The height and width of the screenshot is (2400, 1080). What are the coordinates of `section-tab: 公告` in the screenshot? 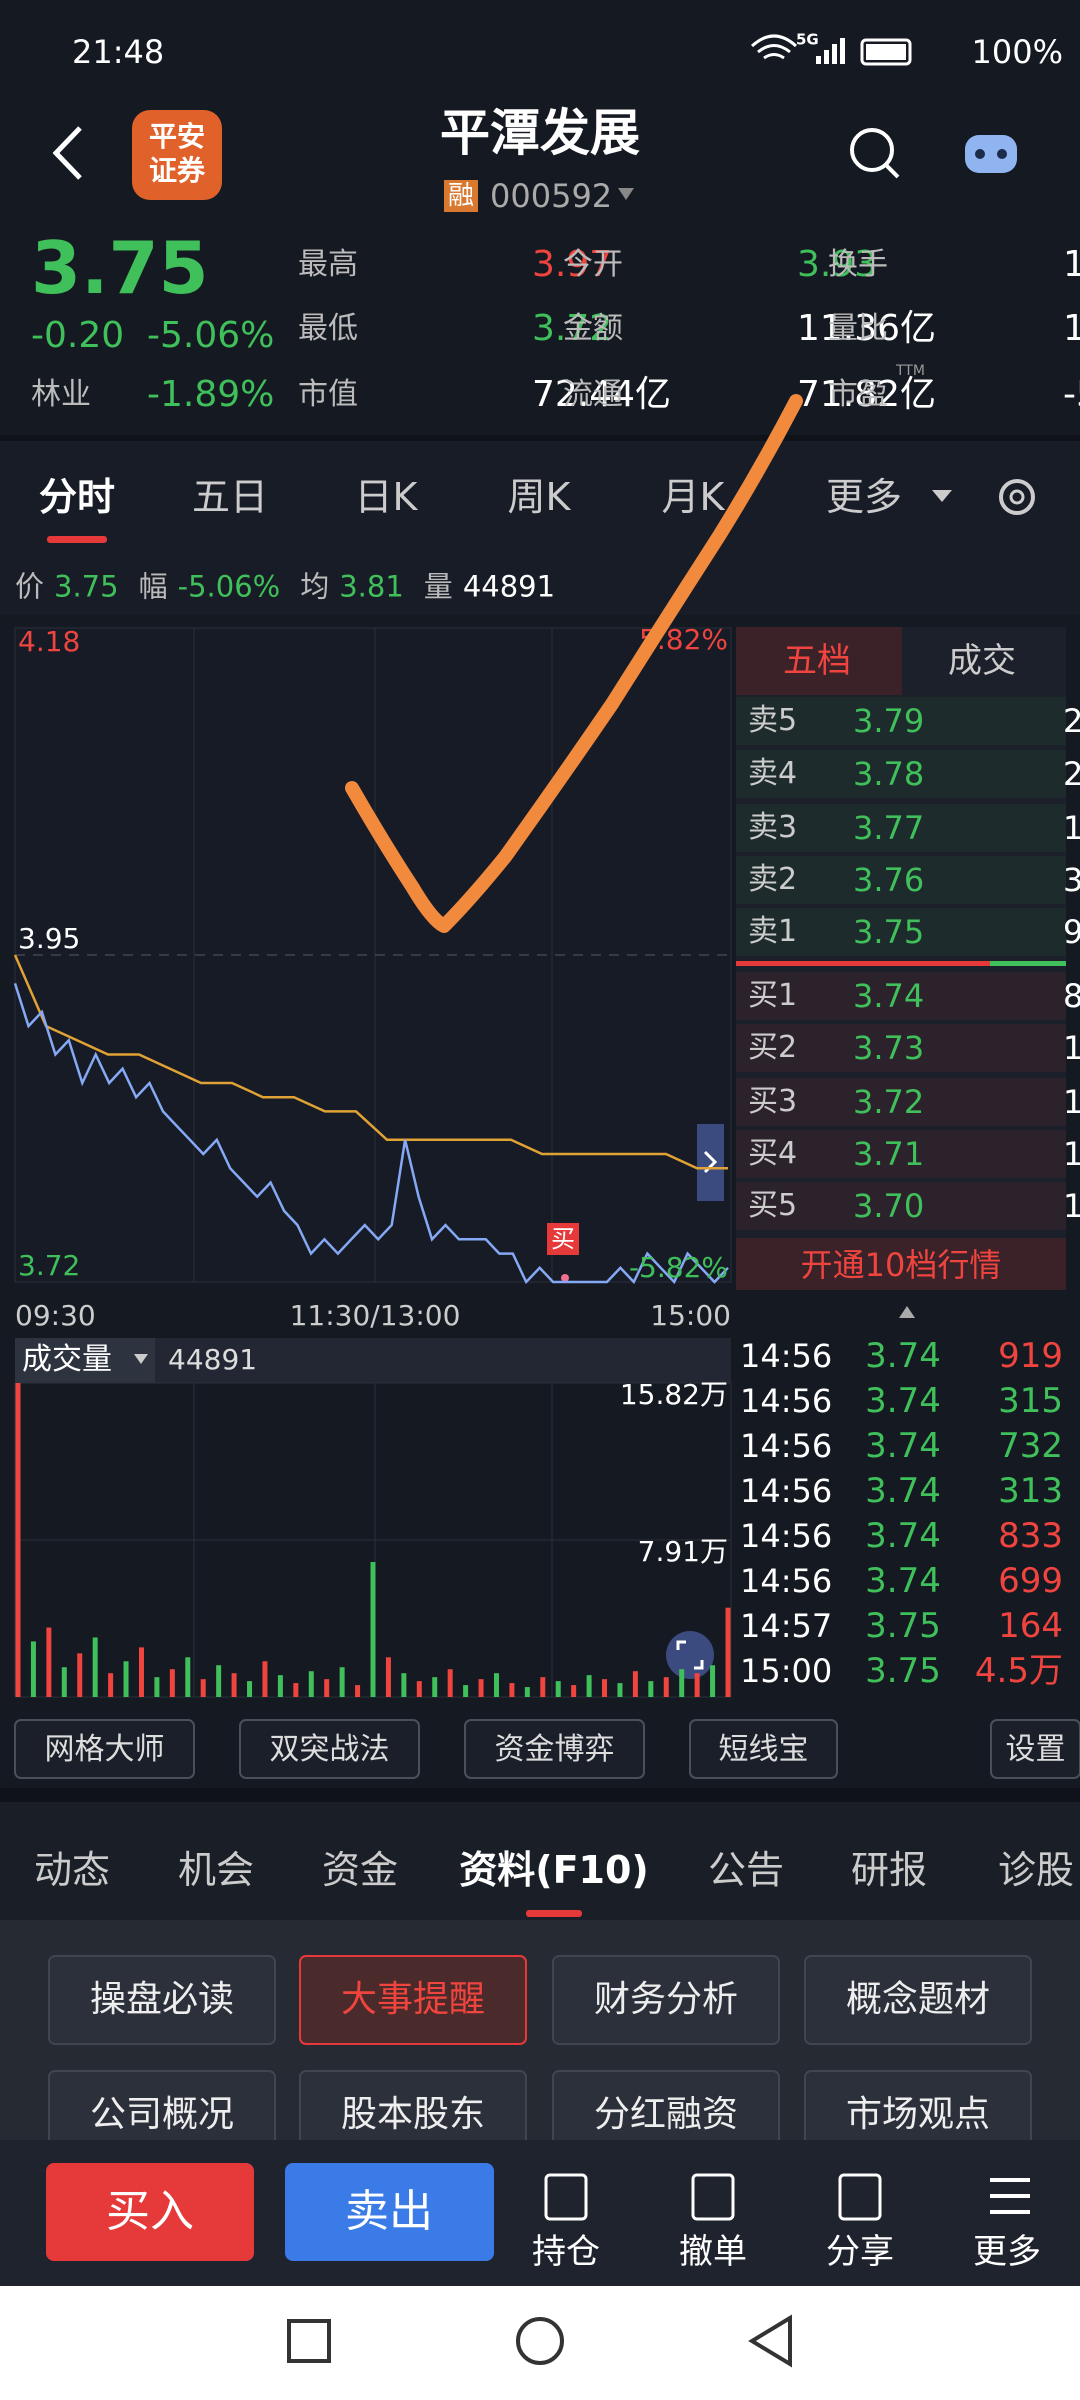 It's located at (746, 1870).